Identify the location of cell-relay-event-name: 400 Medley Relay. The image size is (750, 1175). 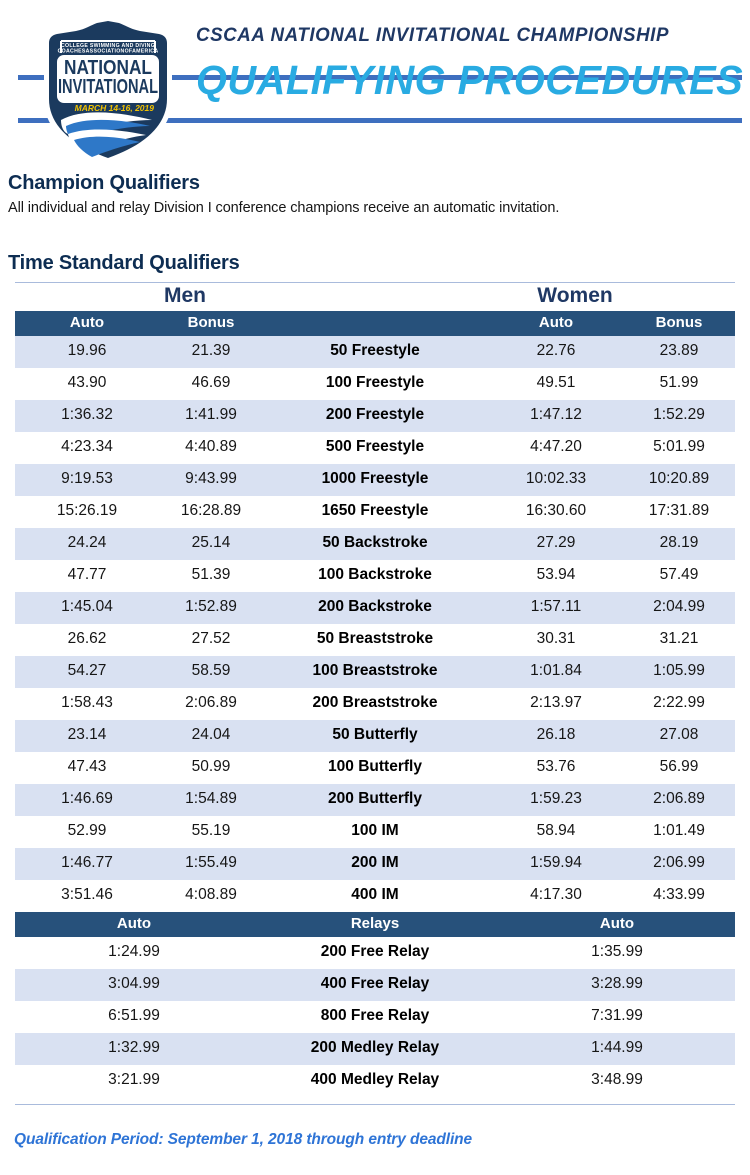
(375, 1079).